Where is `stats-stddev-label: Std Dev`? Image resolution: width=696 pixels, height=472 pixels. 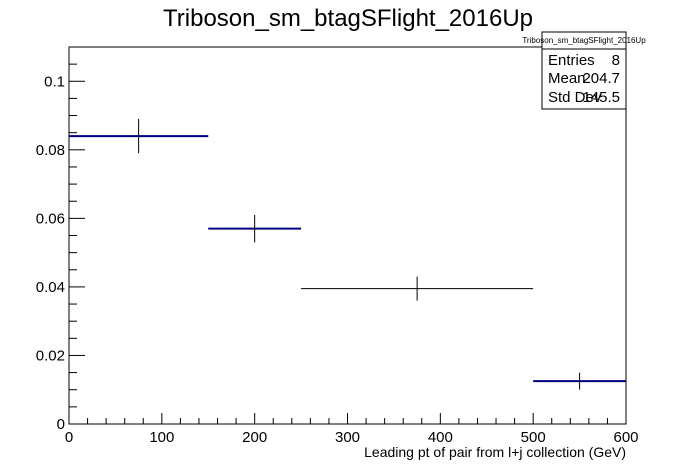
stats-stddev-label: Std Dev is located at coordinates (575, 97).